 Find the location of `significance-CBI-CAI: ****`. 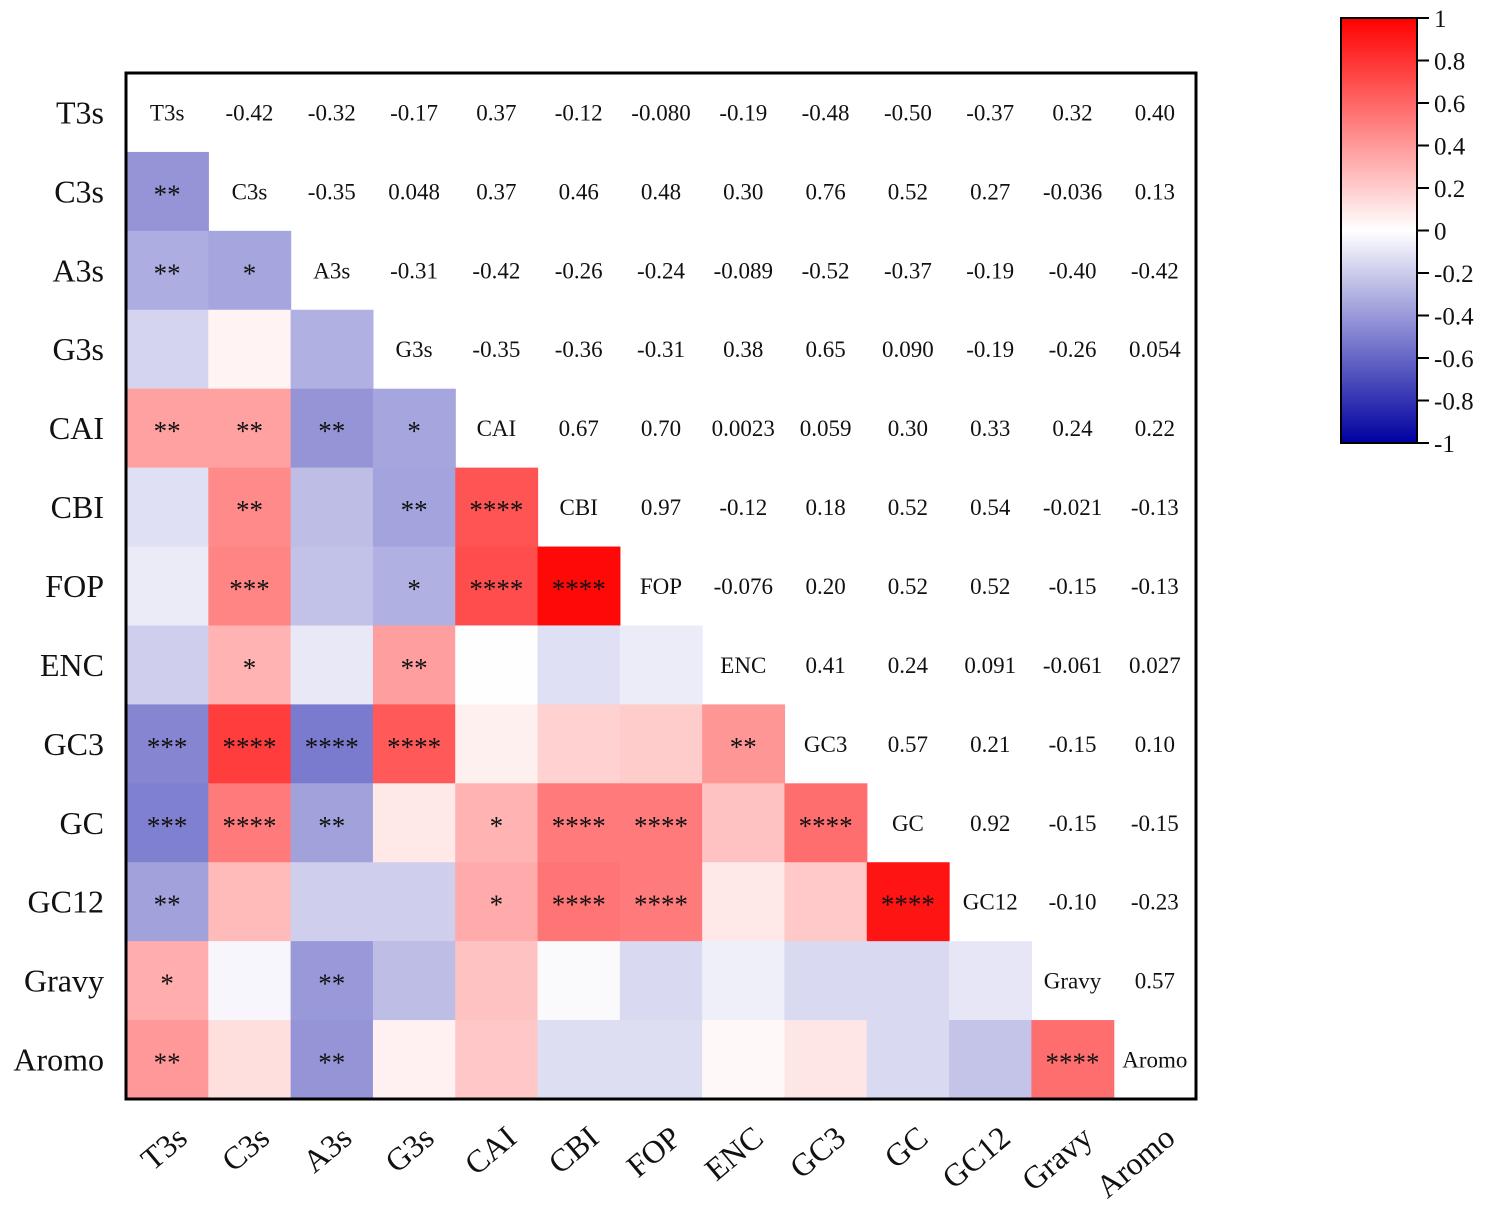

significance-CBI-CAI: **** is located at coordinates (496, 510).